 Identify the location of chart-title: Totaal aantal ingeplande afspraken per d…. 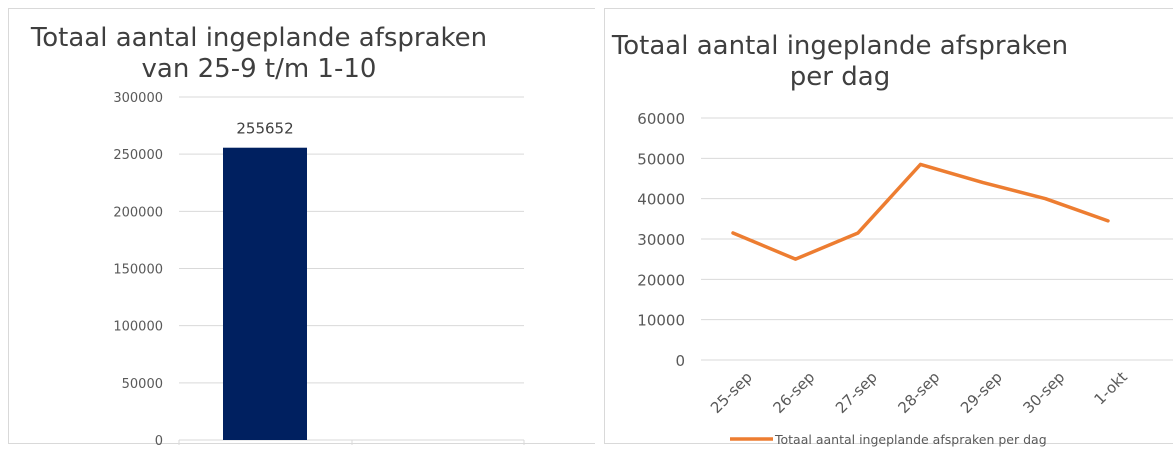
(840, 61).